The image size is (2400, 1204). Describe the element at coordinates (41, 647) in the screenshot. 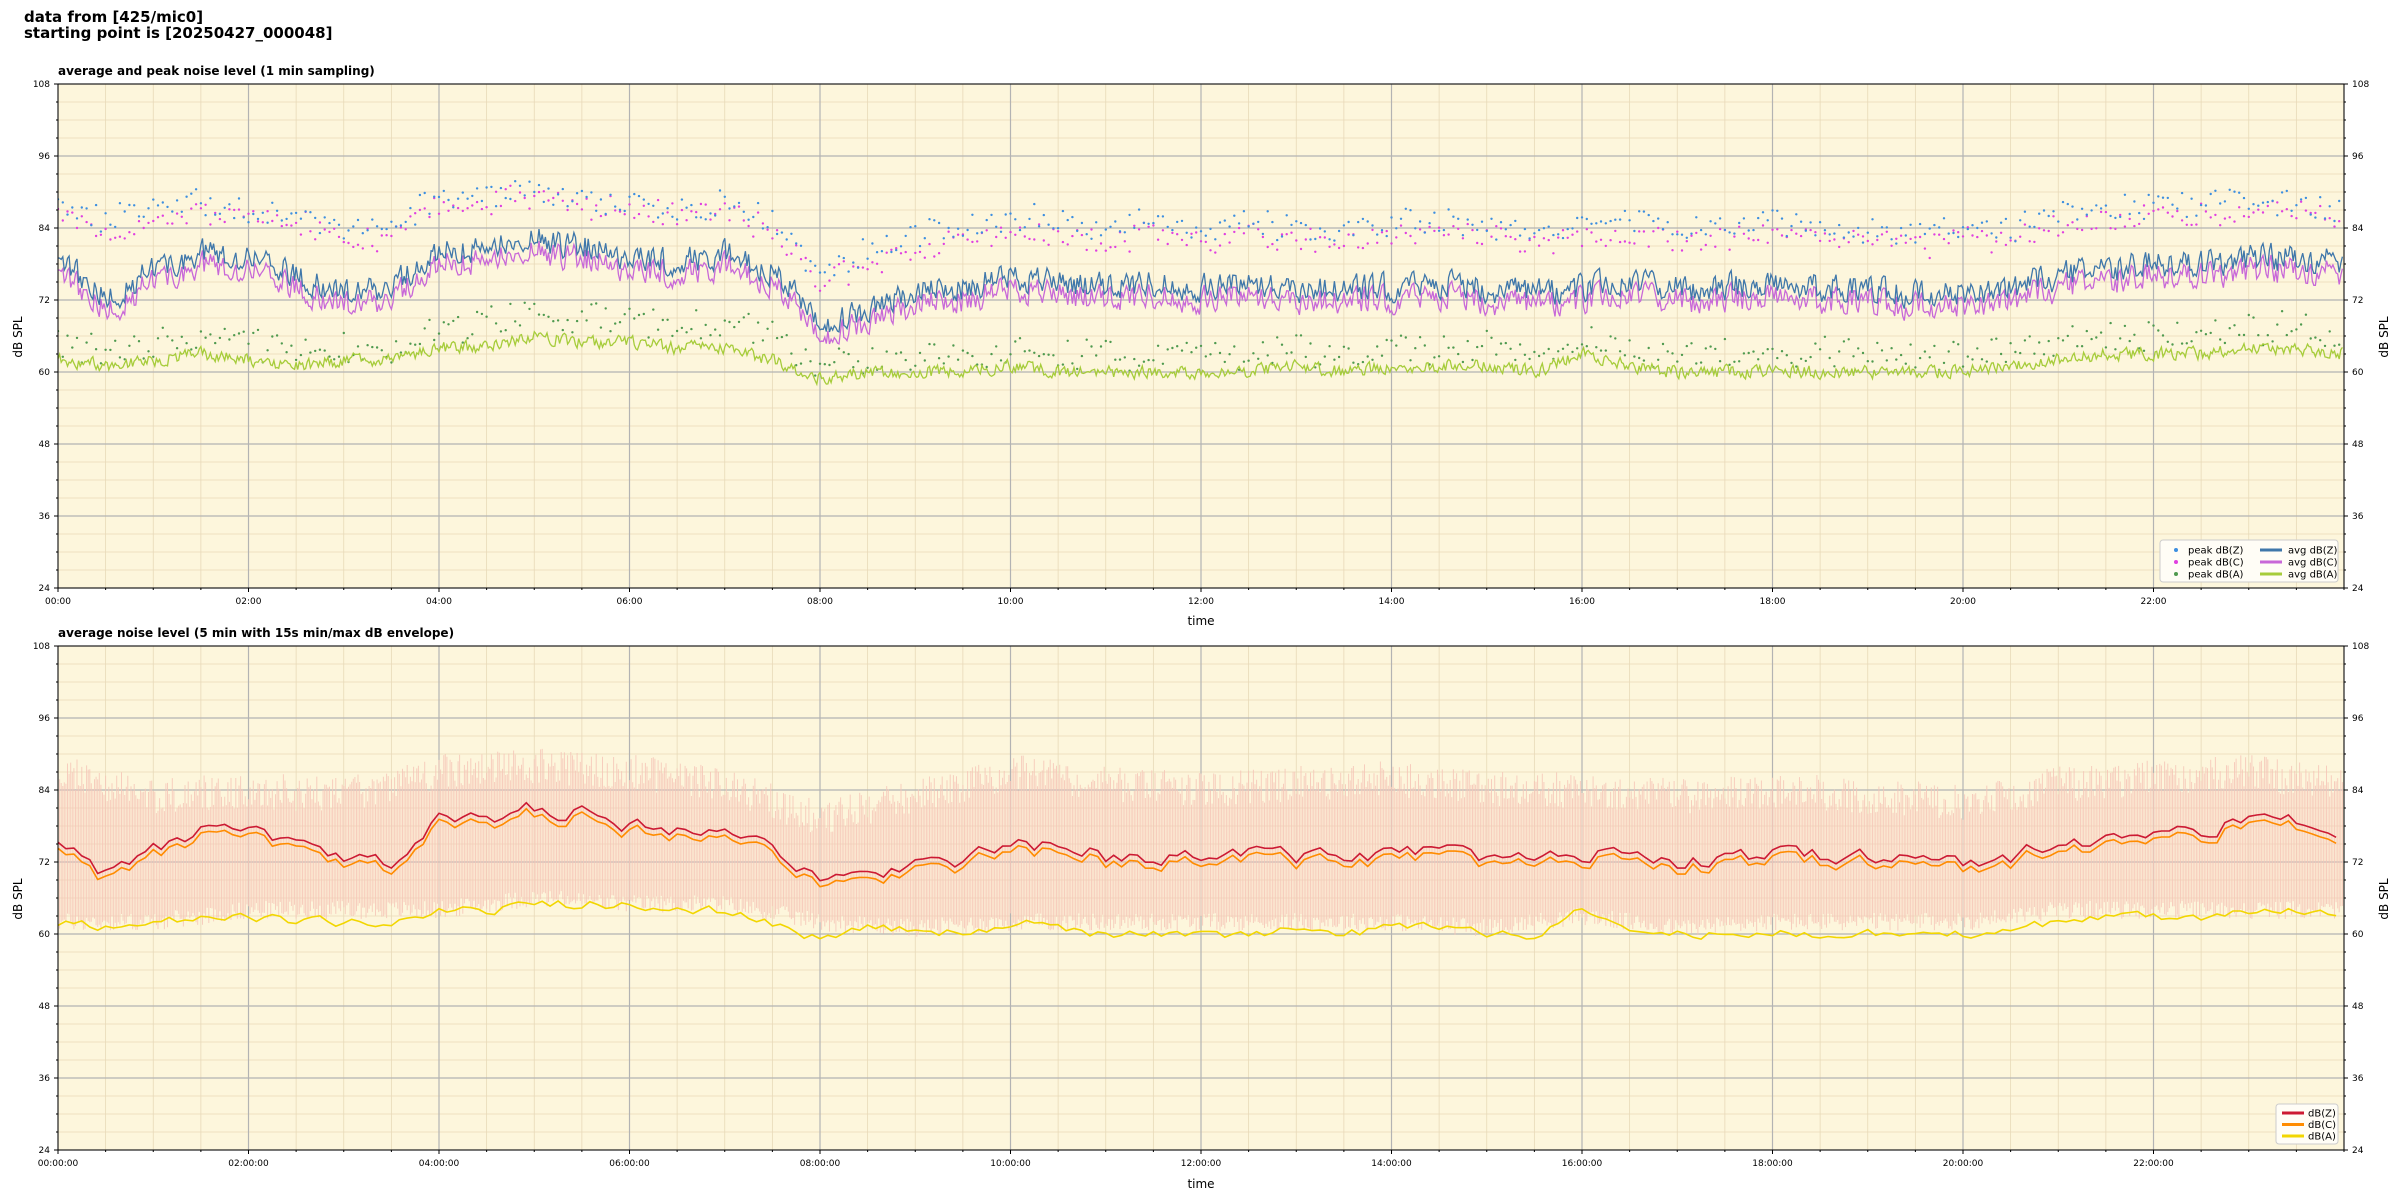

I see `chart-2-ytick-label-left: 108` at that location.